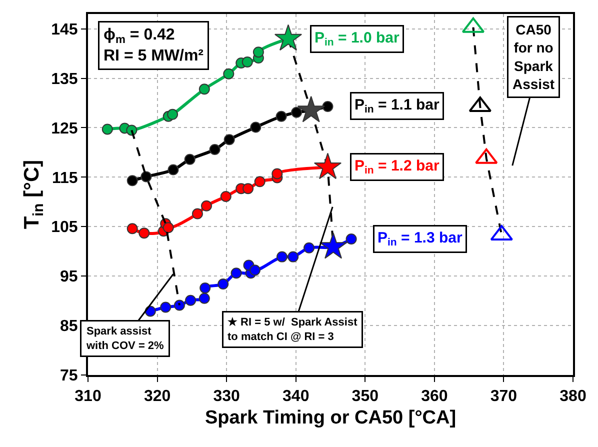 The image size is (598, 447). What do you see at coordinates (397, 167) in the screenshot?
I see `series-label: P$_{in}$ = 1.2 bar` at bounding box center [397, 167].